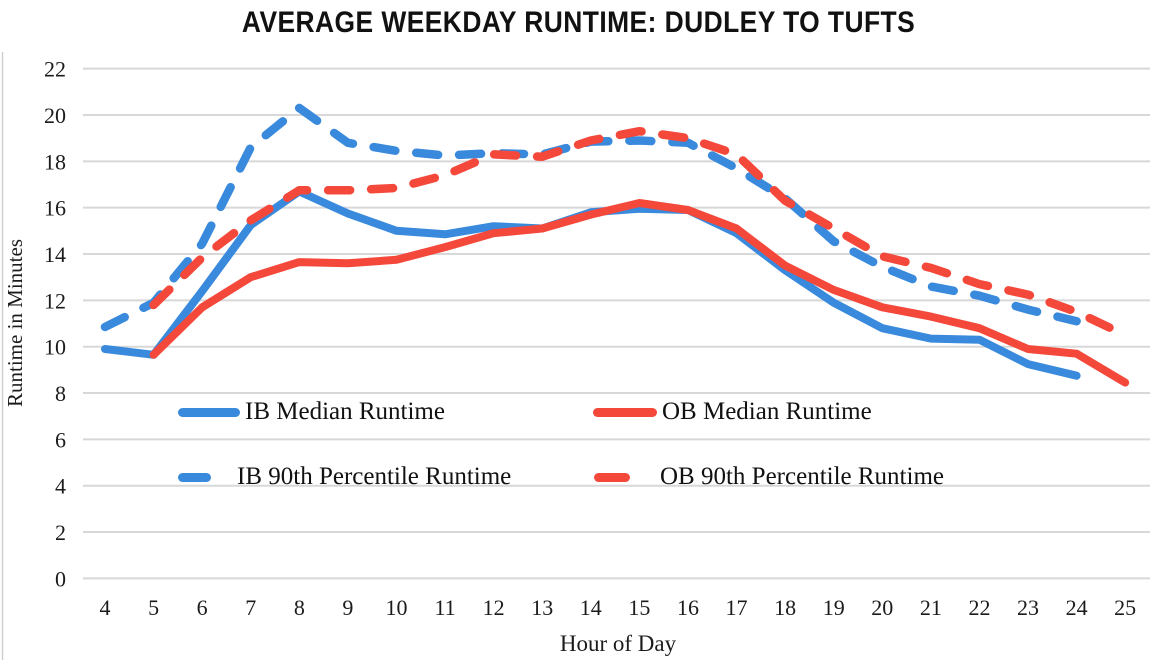 Image resolution: width=1158 pixels, height=662 pixels. I want to click on x-tick-label: 25, so click(1125, 607).